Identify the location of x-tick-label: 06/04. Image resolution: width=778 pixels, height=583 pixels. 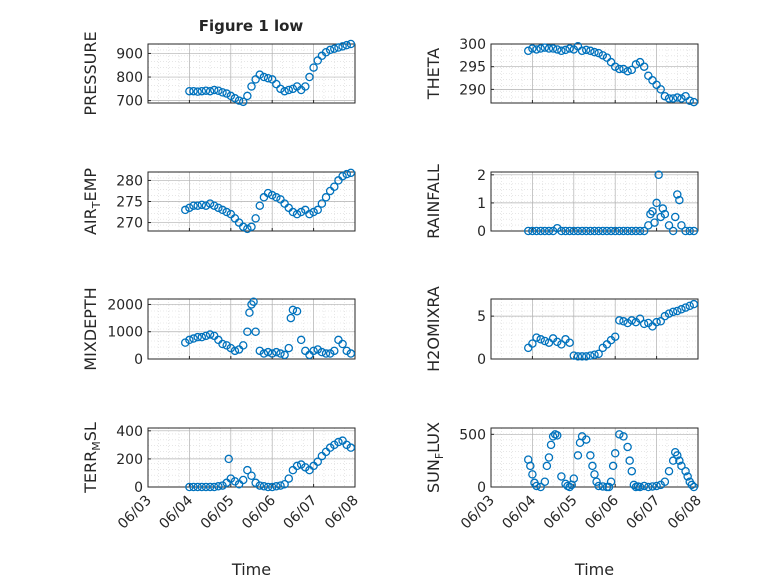
(176, 512).